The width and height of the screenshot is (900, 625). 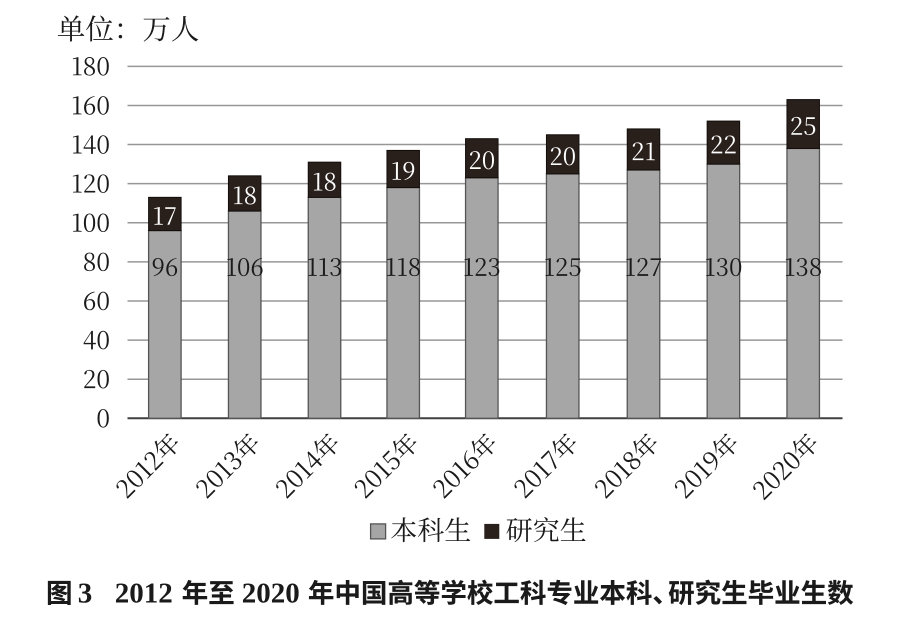 I want to click on svg-text: 3, so click(x=85, y=594).